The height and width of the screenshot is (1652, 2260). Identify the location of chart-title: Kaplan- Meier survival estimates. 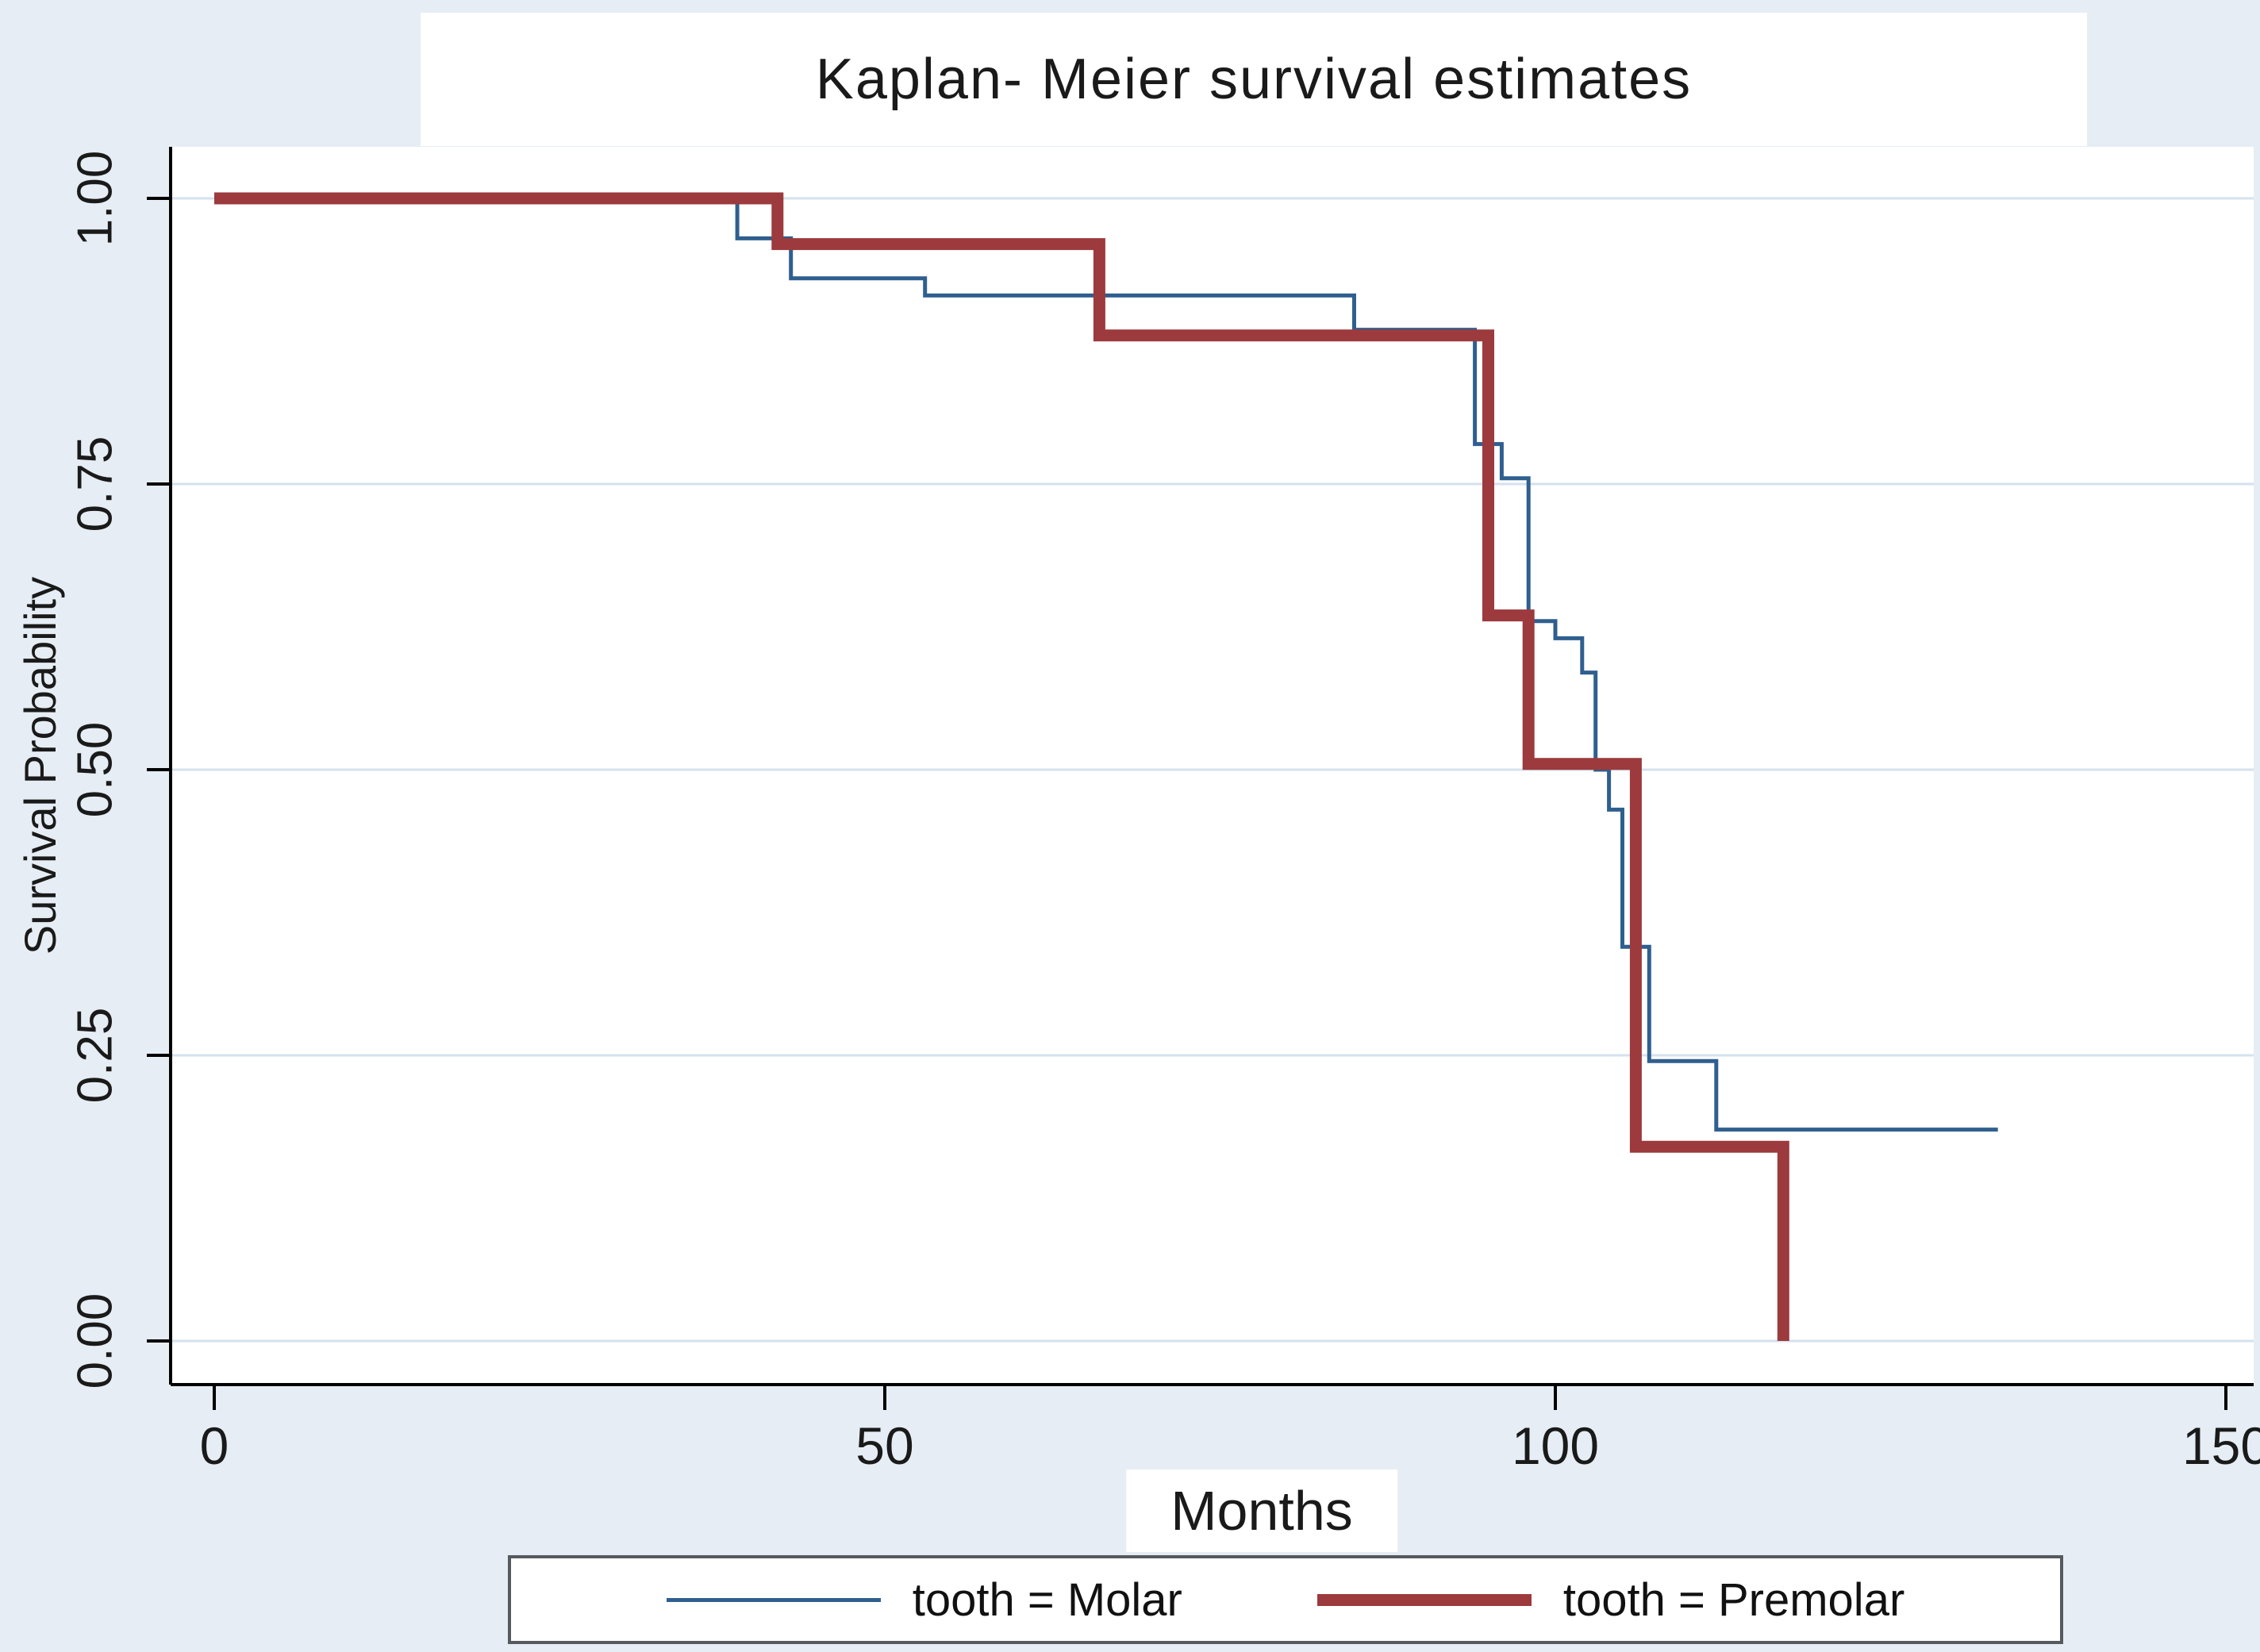
(1254, 79).